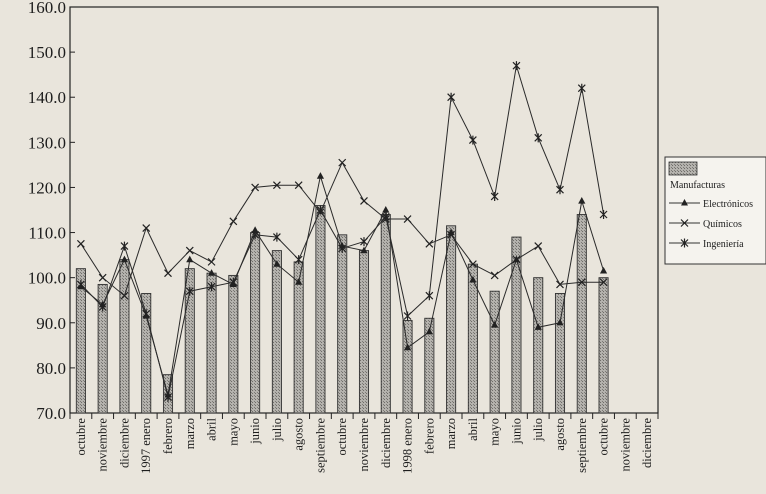  I want to click on y-tick-label: 80.0, so click(51, 368).